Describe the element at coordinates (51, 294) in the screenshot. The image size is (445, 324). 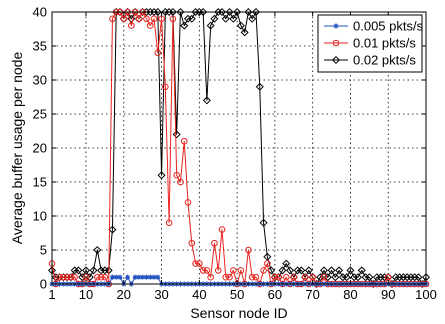
I see `x-tick-label: 1` at that location.